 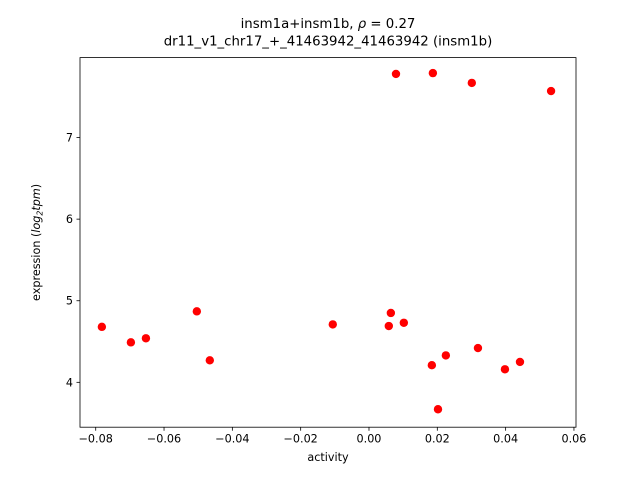 I want to click on x-tick-label: 0.06, so click(x=573, y=439).